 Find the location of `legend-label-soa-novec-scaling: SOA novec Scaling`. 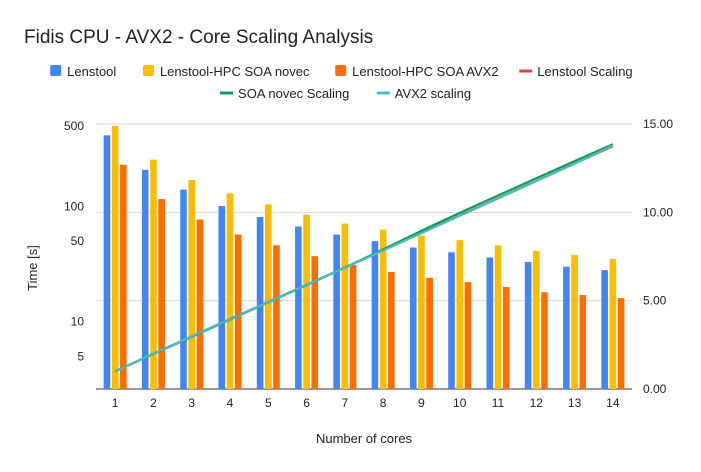

legend-label-soa-novec-scaling: SOA novec Scaling is located at coordinates (293, 93).